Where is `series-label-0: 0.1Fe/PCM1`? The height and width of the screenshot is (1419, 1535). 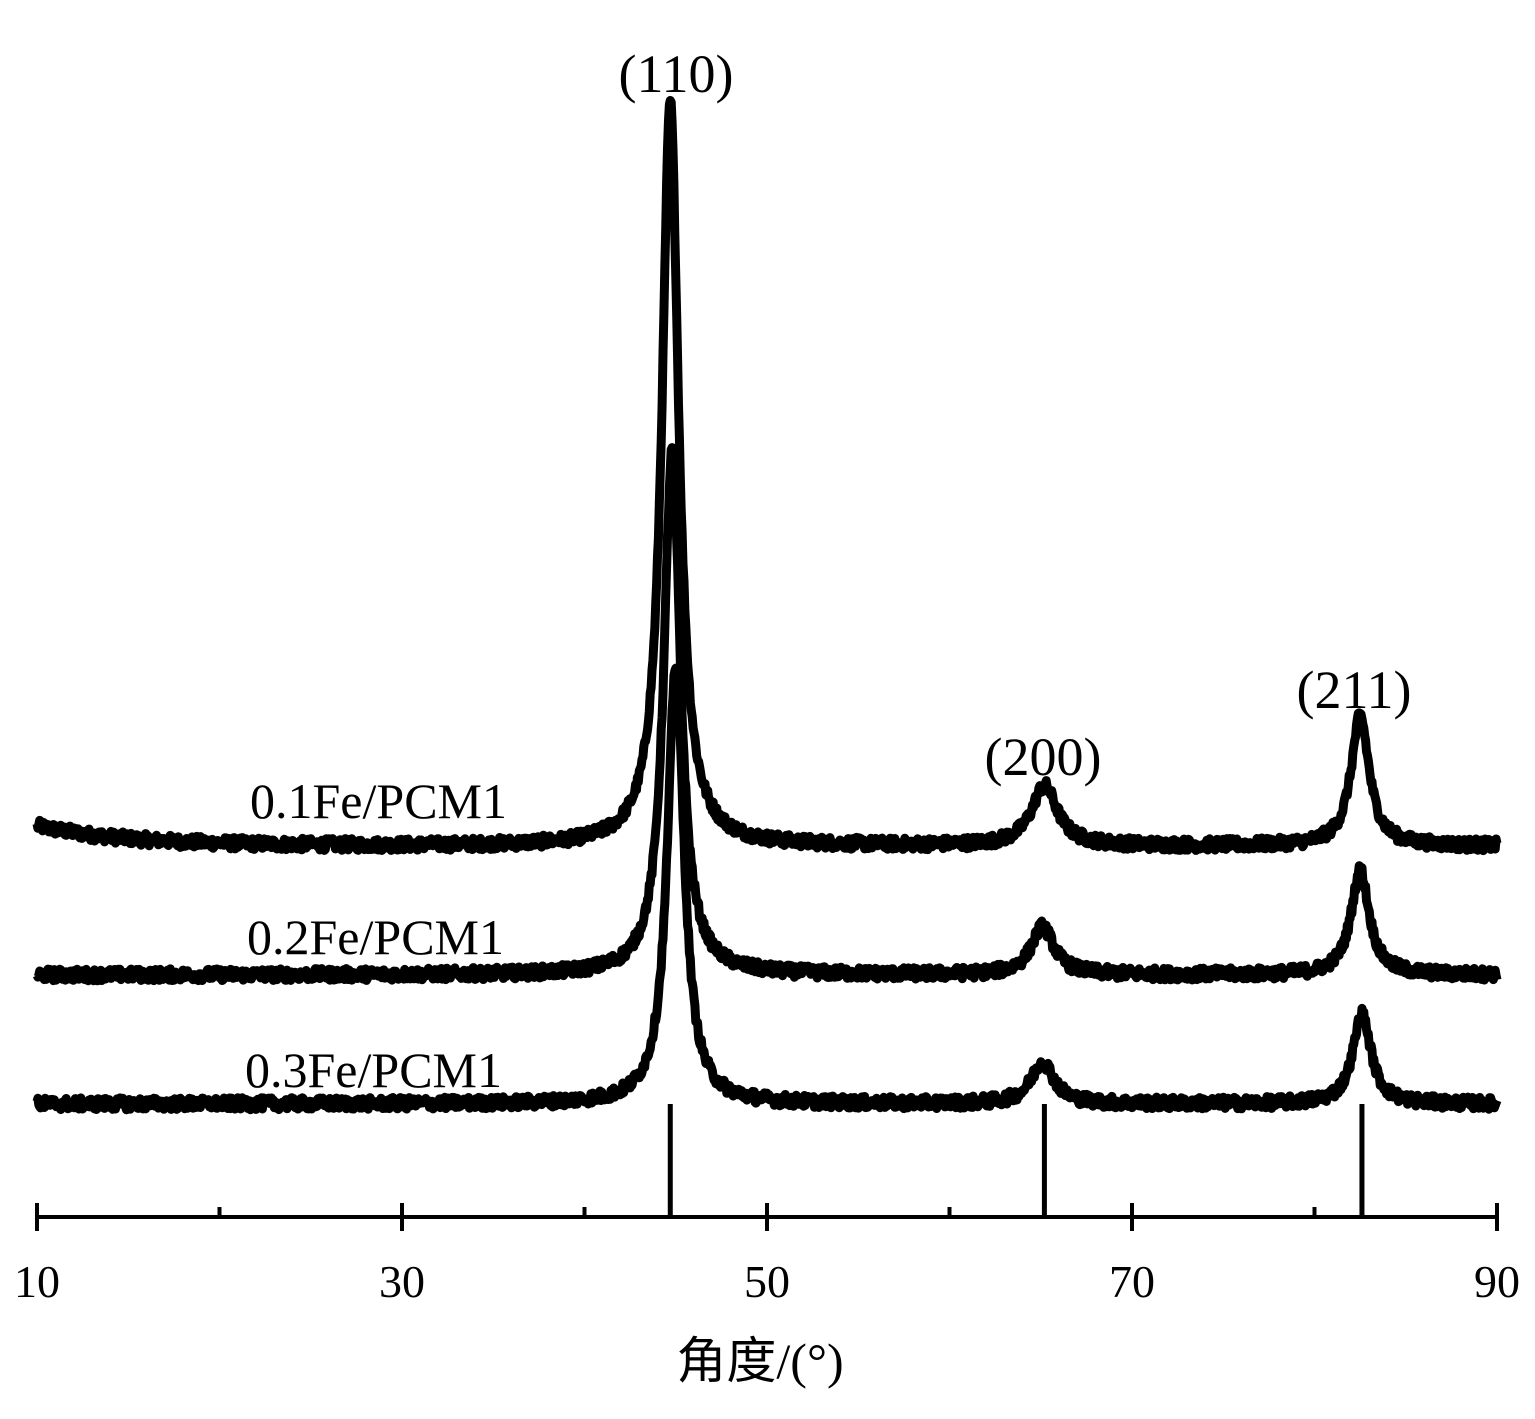
series-label-0: 0.1Fe/PCM1 is located at coordinates (378, 801).